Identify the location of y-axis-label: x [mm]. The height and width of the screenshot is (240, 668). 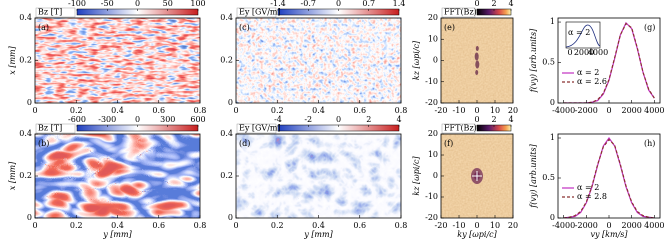
(12, 175).